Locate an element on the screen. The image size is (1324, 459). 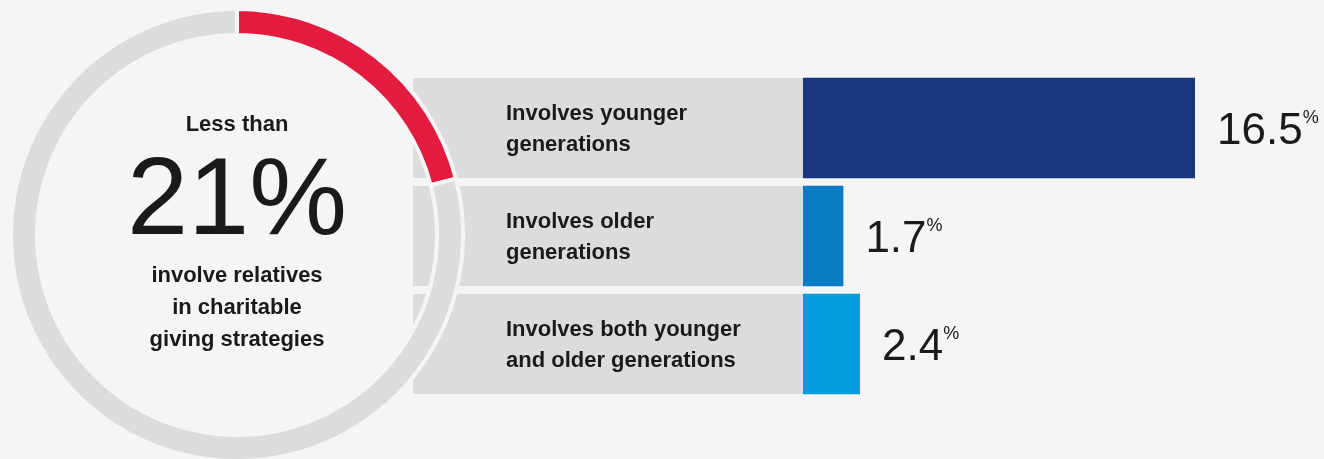
data-label: 2.4% is located at coordinates (921, 344).